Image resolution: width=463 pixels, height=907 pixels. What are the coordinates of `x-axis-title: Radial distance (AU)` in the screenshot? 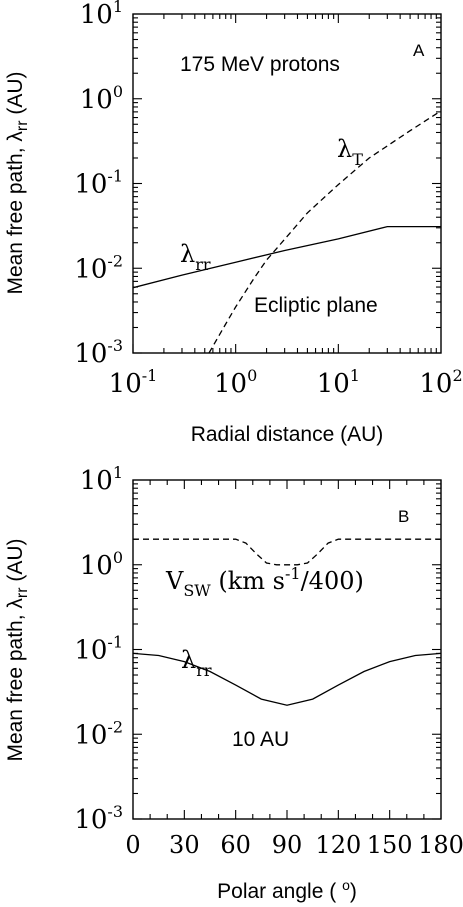 It's located at (287, 434).